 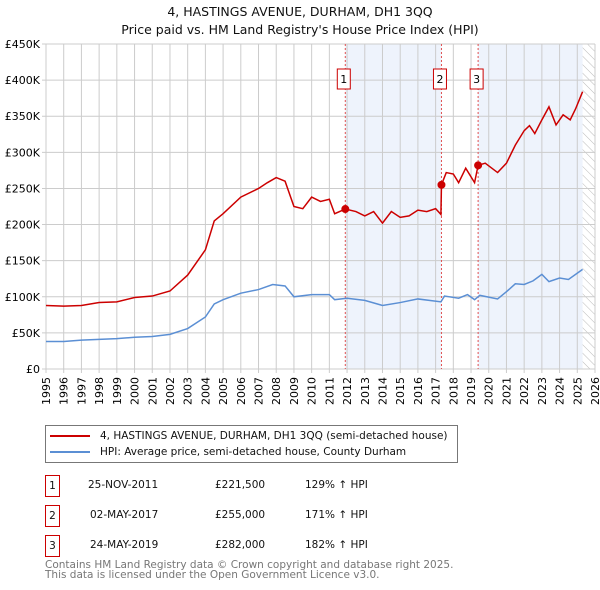 What do you see at coordinates (312, 391) in the screenshot?
I see `x-tick-label: 2010` at bounding box center [312, 391].